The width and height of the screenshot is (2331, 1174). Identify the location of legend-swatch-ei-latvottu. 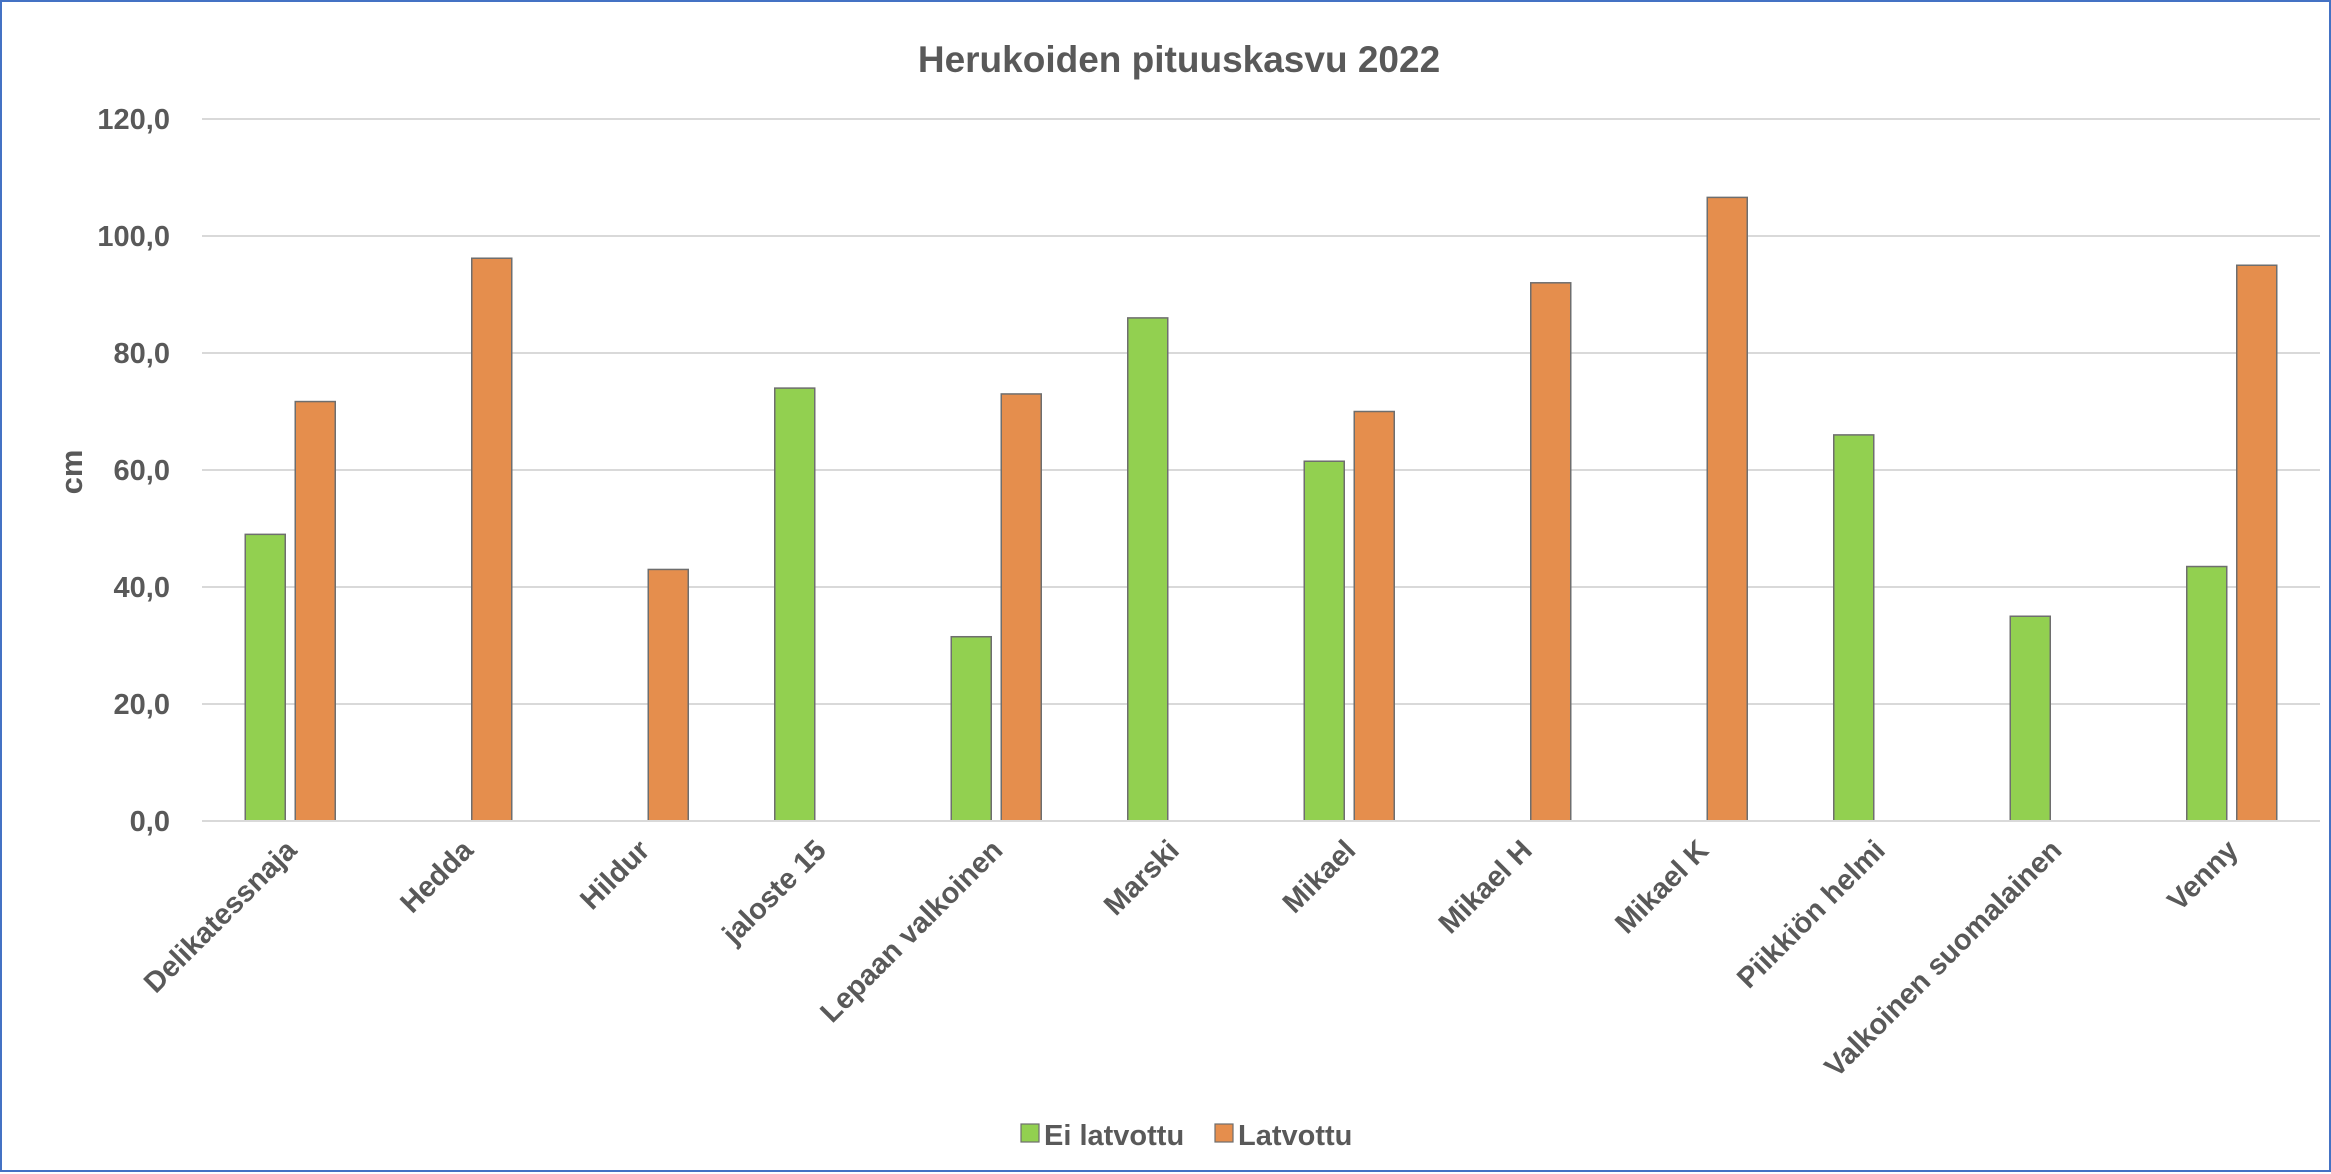
(1030, 1133).